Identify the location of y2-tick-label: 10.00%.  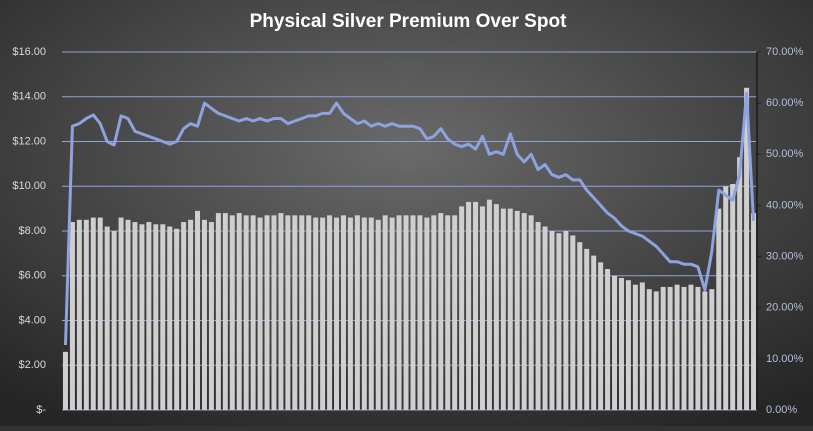
(785, 359).